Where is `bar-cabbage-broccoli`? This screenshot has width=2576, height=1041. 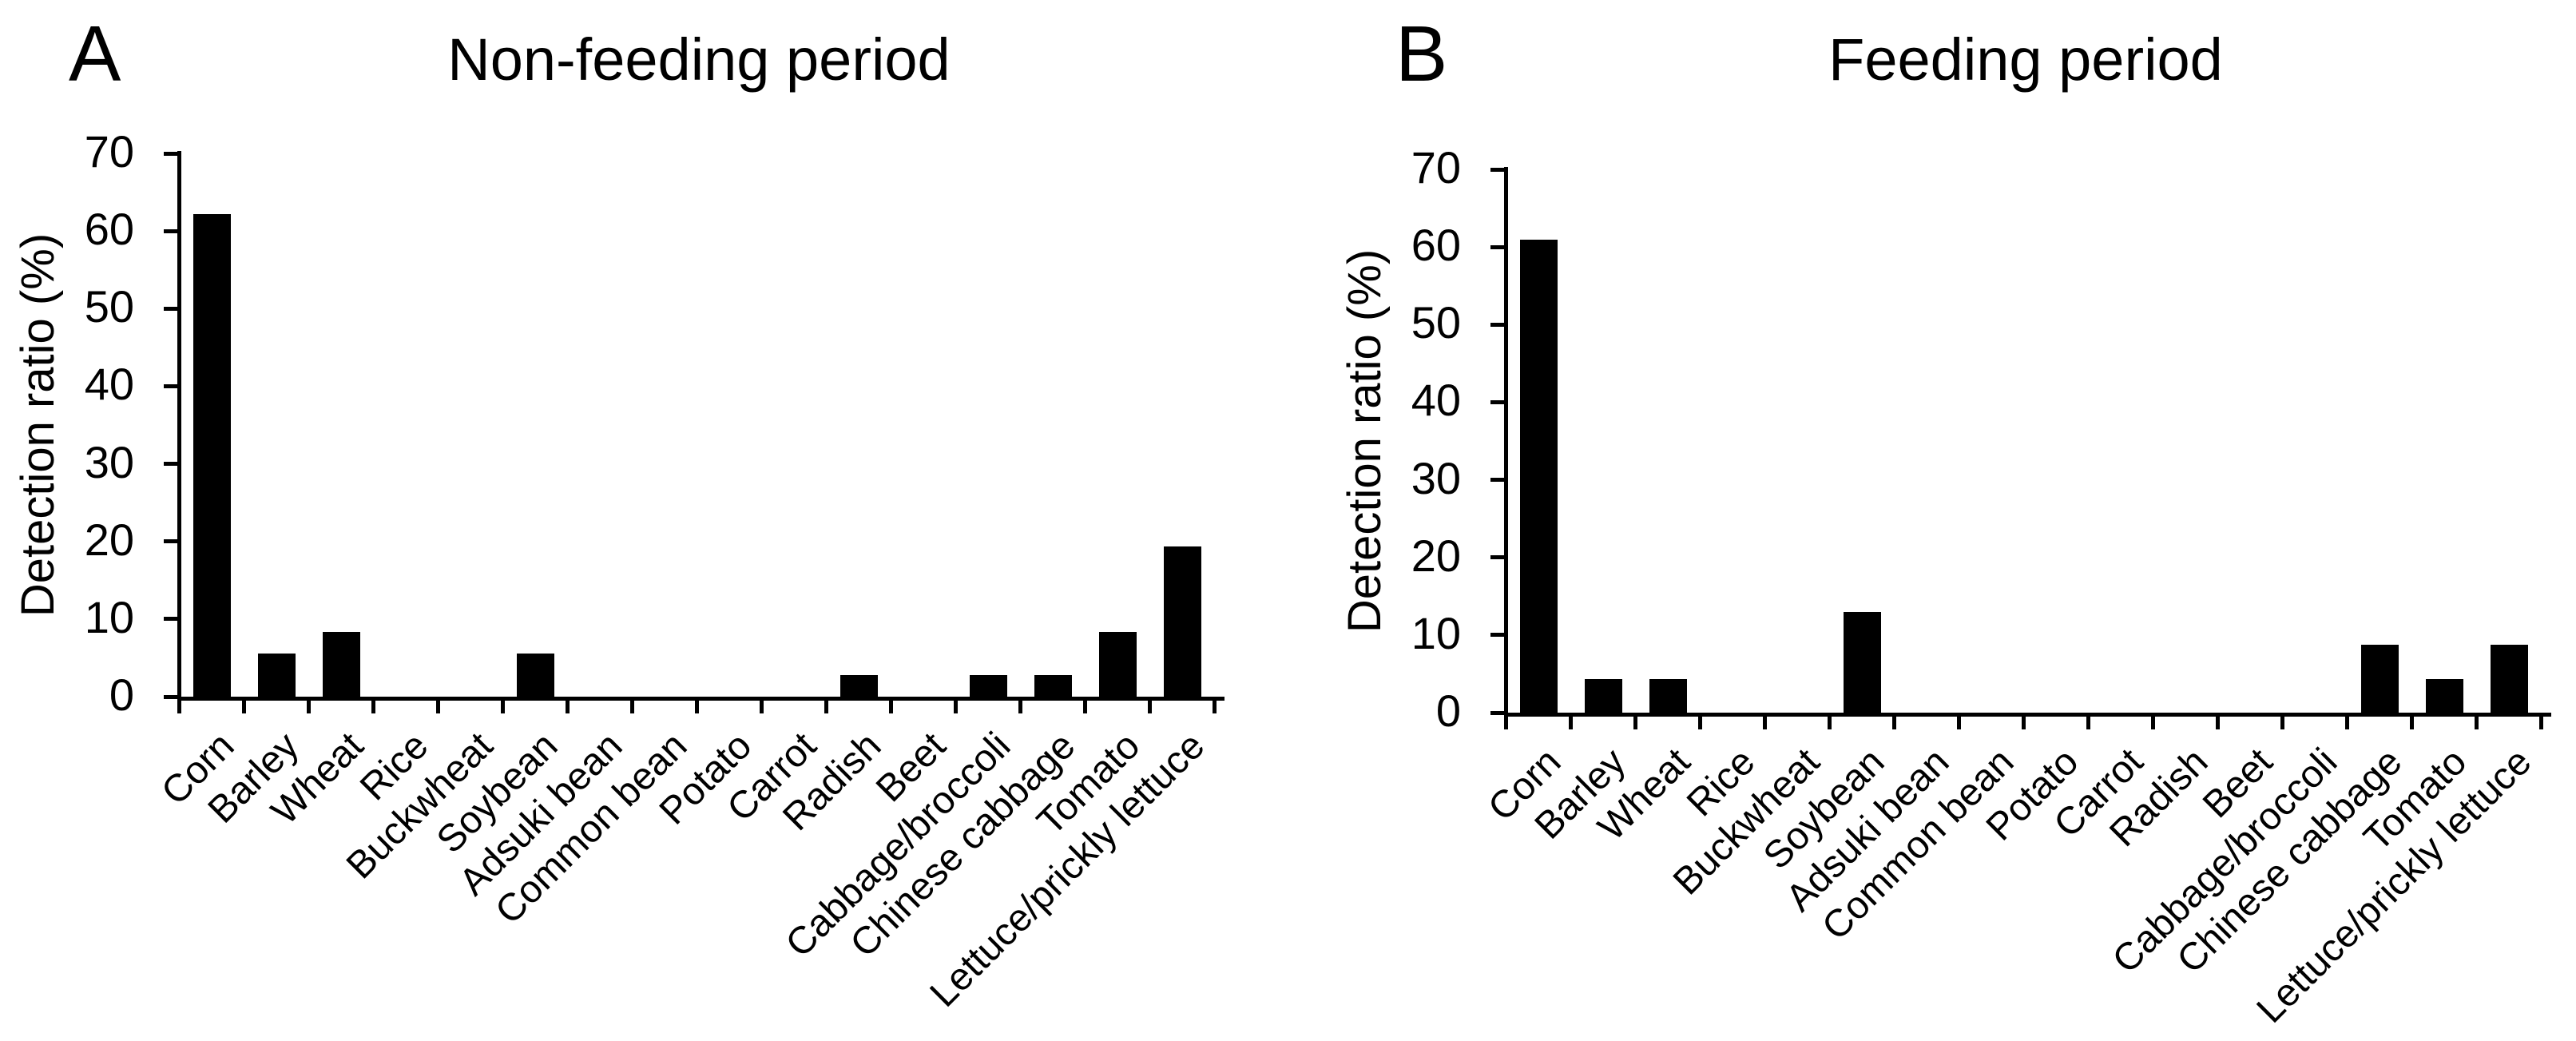
bar-cabbage-broccoli is located at coordinates (988, 685).